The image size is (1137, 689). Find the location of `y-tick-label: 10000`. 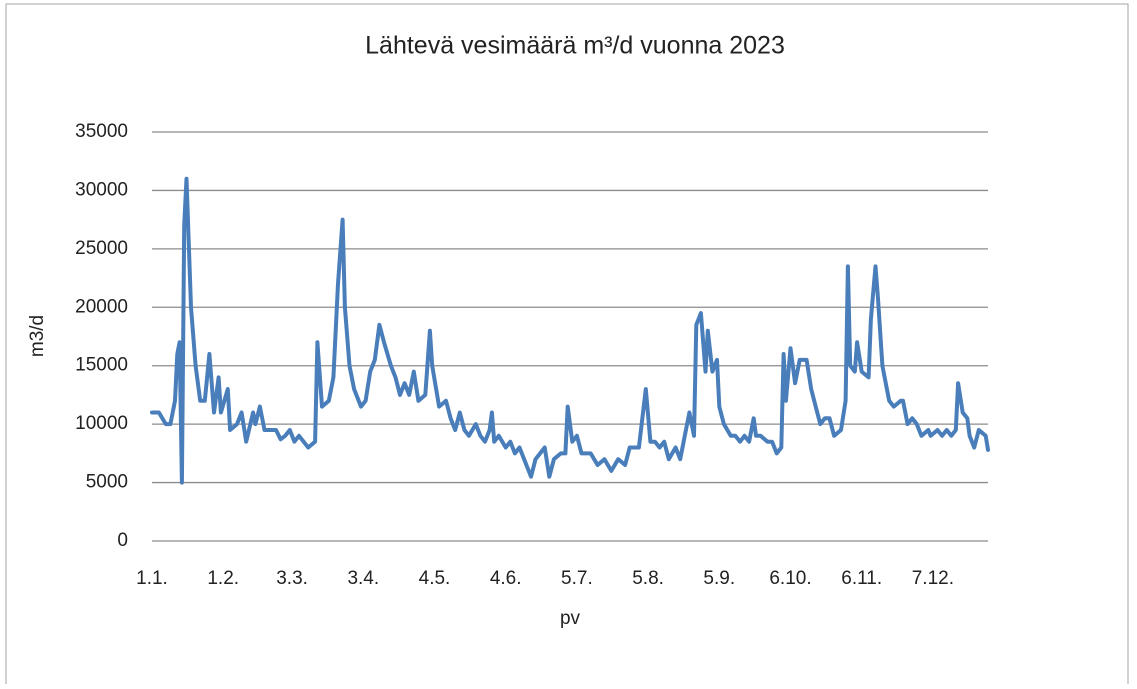

y-tick-label: 10000 is located at coordinates (101, 423).